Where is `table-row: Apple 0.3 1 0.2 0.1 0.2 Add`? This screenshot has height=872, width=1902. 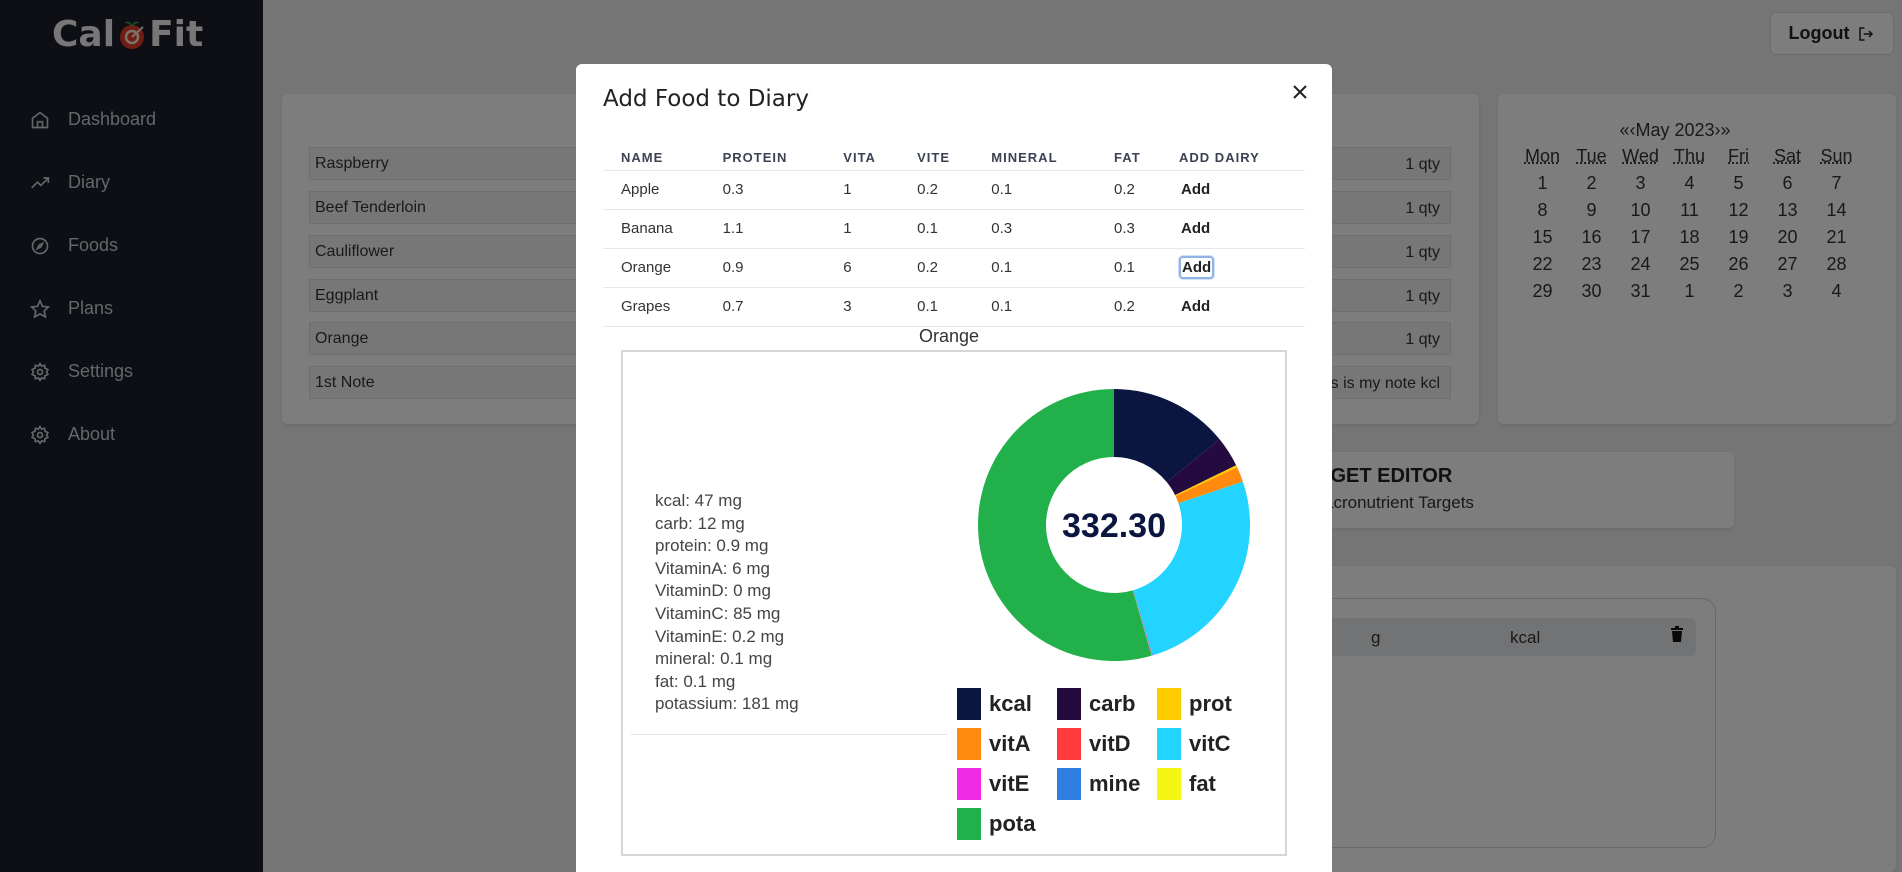 table-row: Apple 0.3 1 0.2 0.1 0.2 Add is located at coordinates (954, 190).